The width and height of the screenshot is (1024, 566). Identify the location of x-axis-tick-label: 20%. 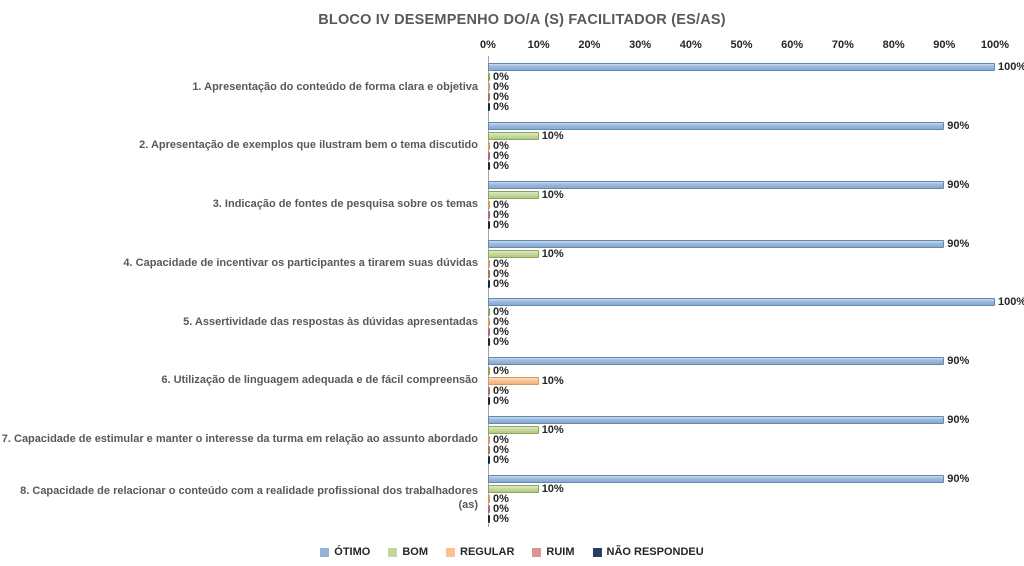
(589, 45).